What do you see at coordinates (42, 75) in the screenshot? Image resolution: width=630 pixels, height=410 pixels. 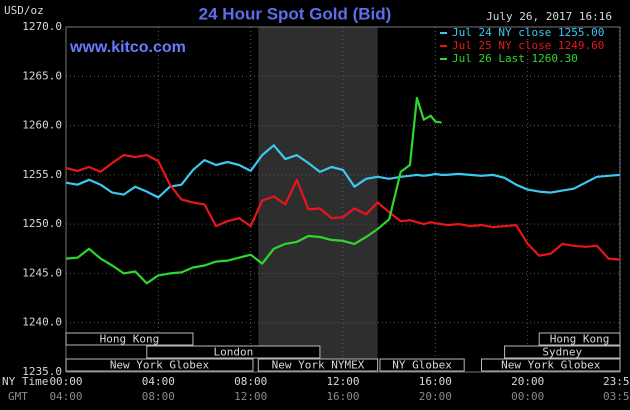 I see `y-tick-label: 1265.0` at bounding box center [42, 75].